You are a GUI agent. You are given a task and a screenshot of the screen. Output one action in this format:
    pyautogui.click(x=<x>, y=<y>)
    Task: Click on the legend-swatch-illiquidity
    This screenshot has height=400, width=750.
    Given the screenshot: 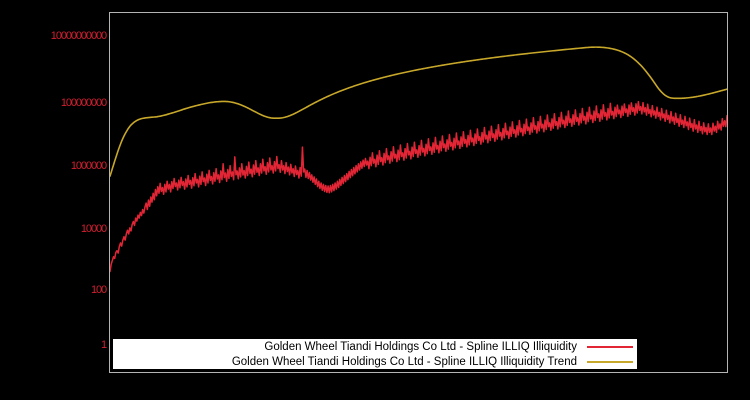 What is the action you would take?
    pyautogui.click(x=610, y=346)
    